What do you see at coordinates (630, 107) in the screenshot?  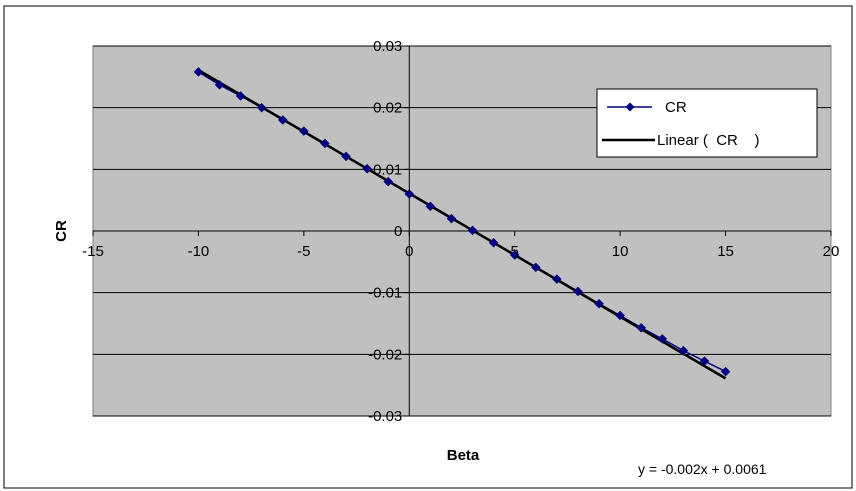 I see `legend-cr-marker` at bounding box center [630, 107].